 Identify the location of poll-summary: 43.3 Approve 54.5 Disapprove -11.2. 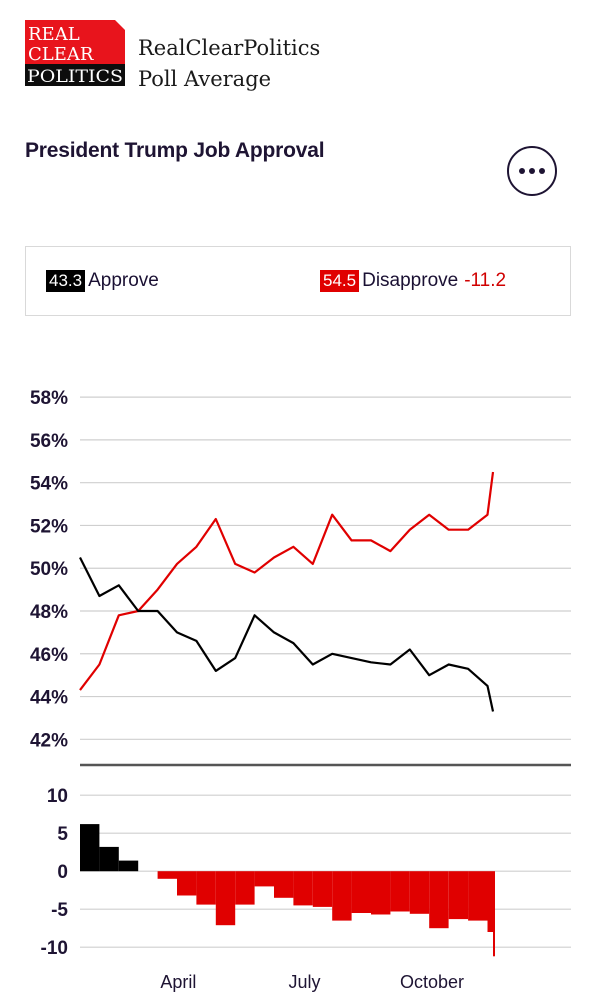
(298, 281).